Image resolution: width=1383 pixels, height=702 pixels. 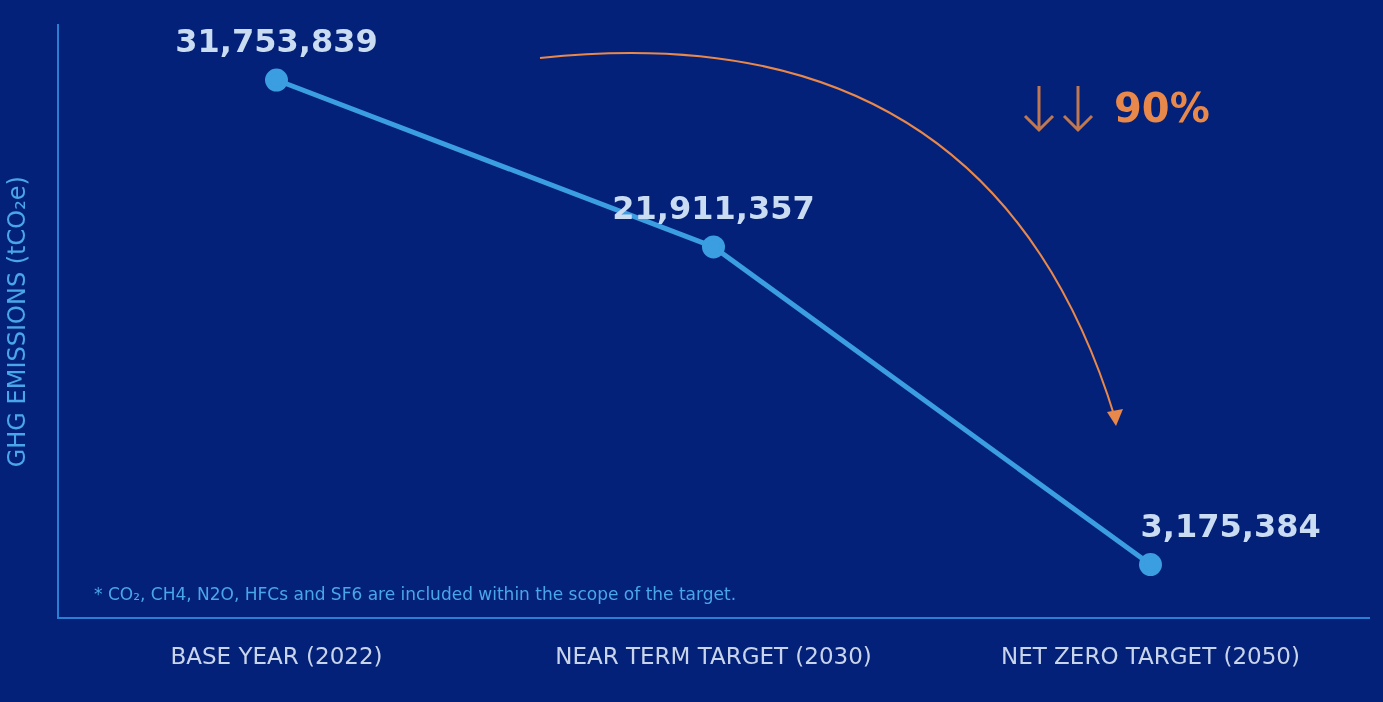 I want to click on x-tick-label: NET ZERO TARGET (2050), so click(x=1150, y=656).